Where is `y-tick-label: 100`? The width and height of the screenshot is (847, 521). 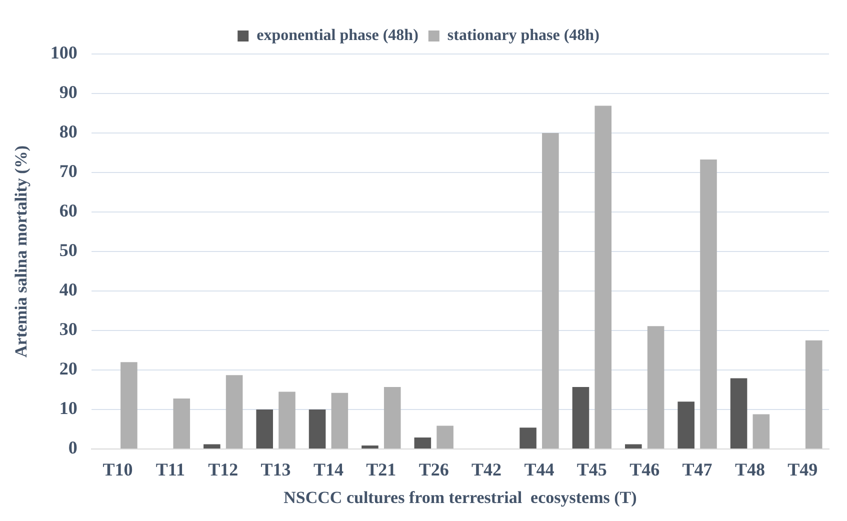
y-tick-label: 100 is located at coordinates (64, 52).